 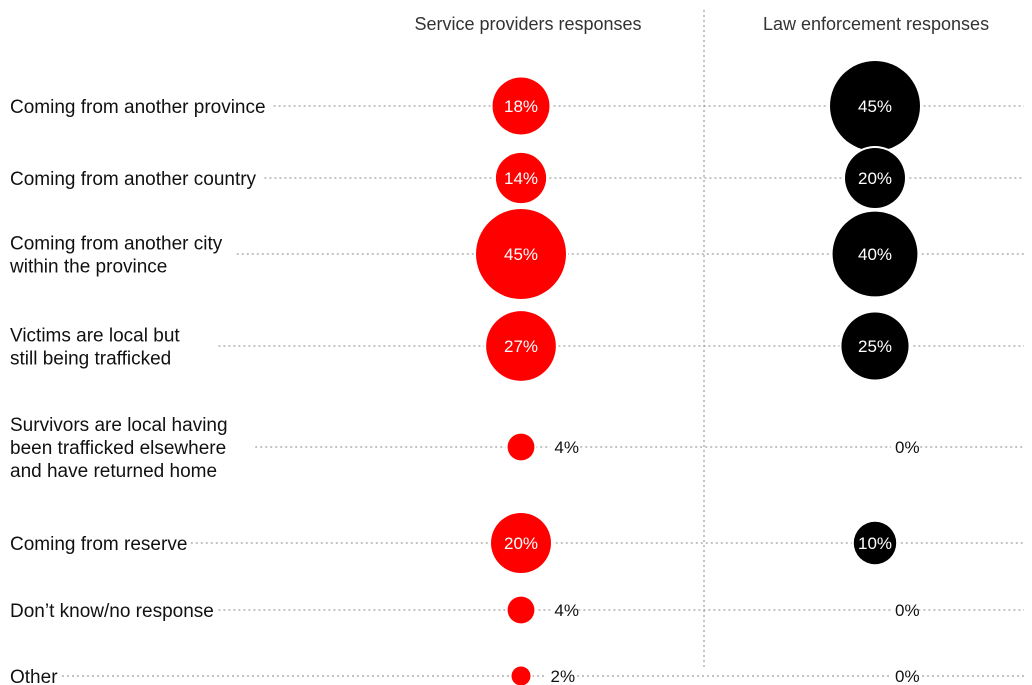 What do you see at coordinates (98, 544) in the screenshot?
I see `category-label: Coming from reserve` at bounding box center [98, 544].